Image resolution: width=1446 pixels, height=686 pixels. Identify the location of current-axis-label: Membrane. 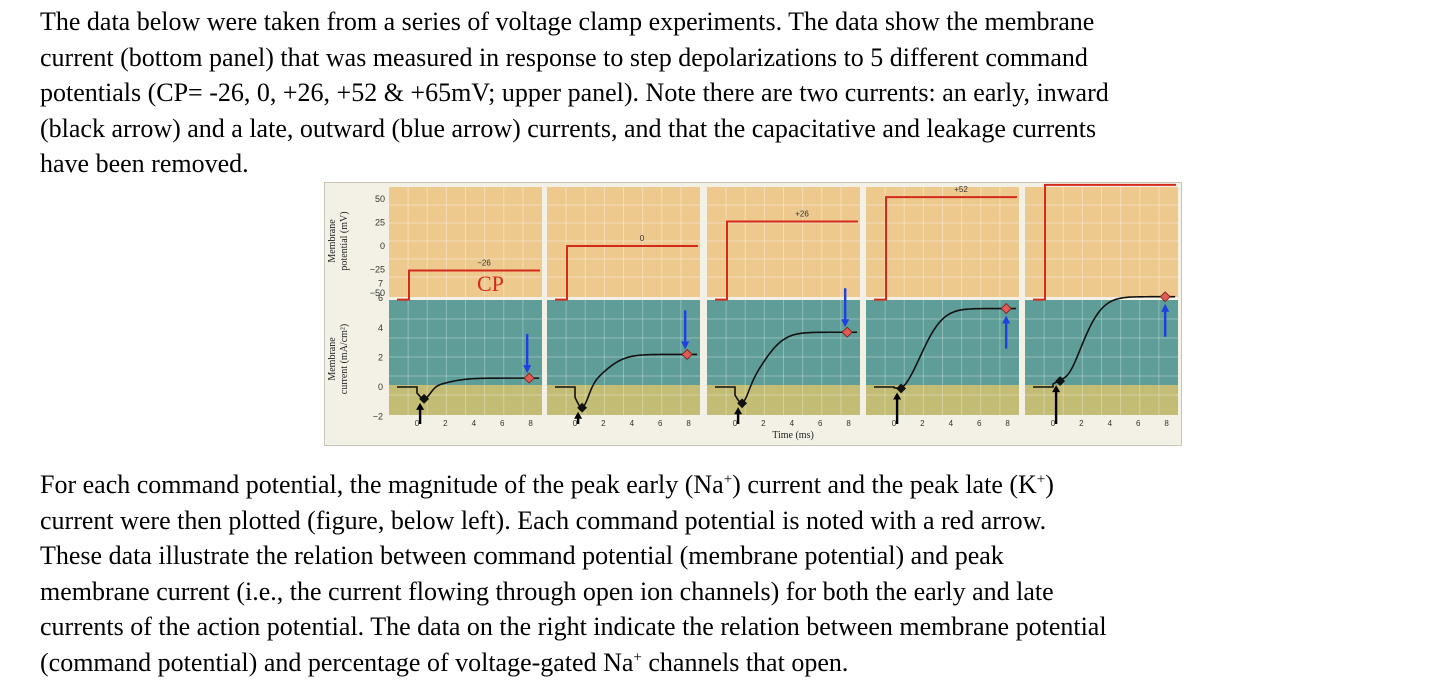
(332, 359).